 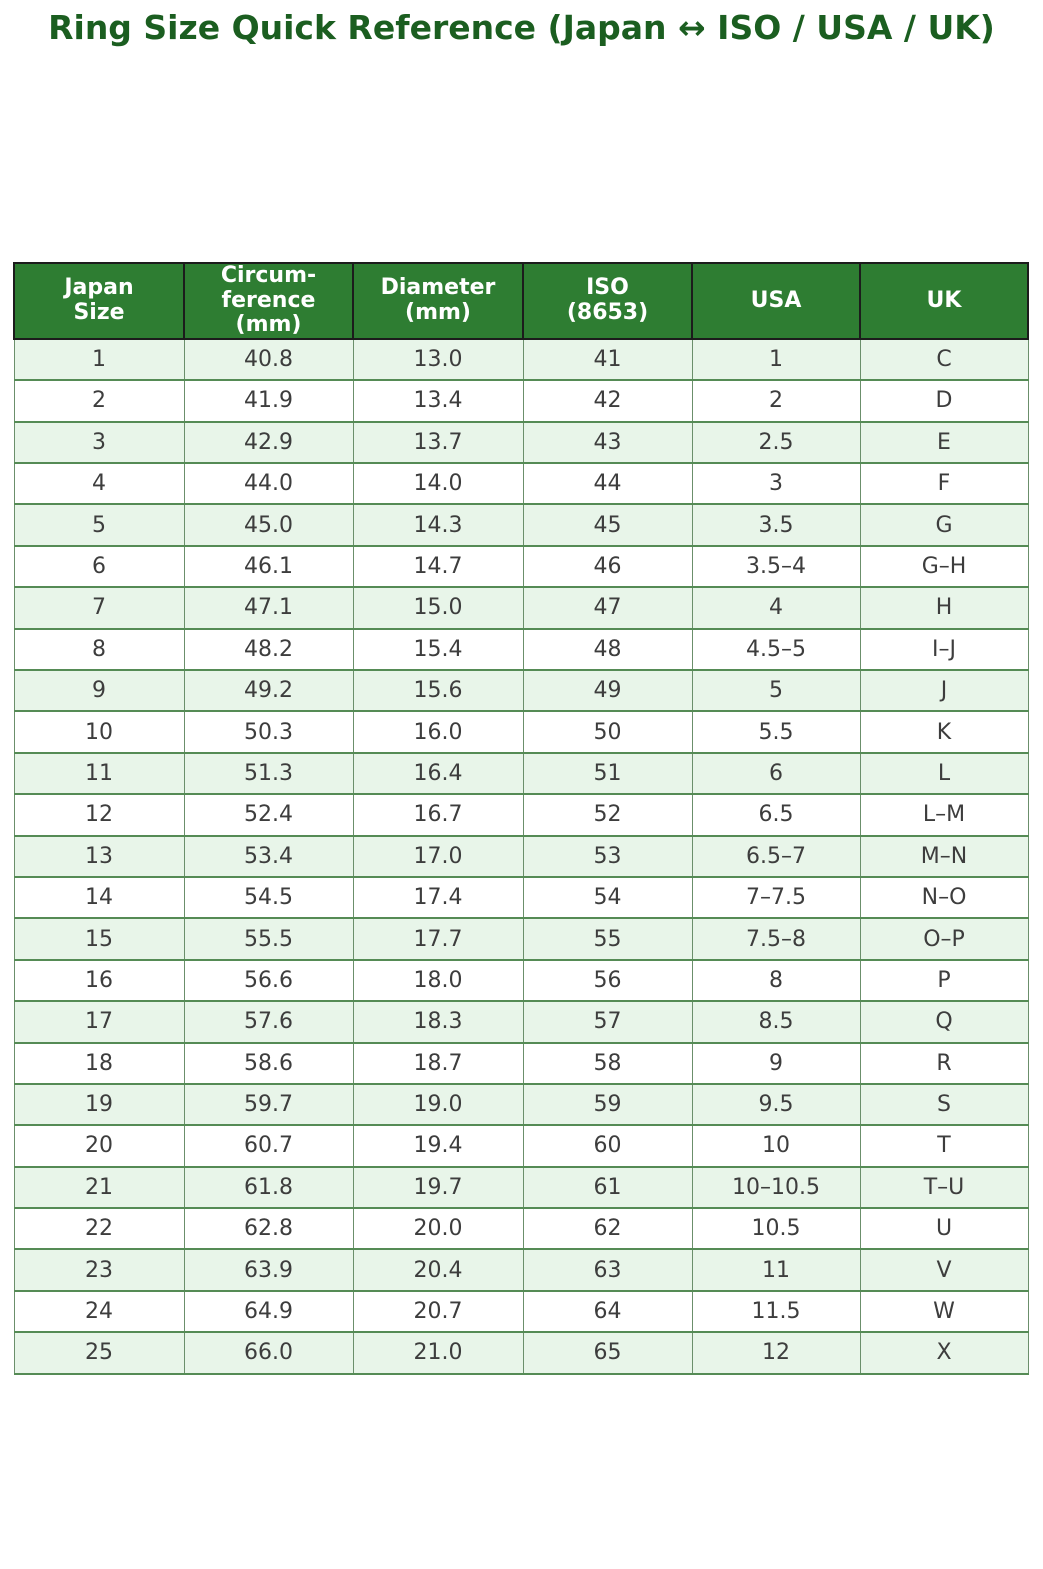 What do you see at coordinates (944, 525) in the screenshot?
I see `table-cell: G` at bounding box center [944, 525].